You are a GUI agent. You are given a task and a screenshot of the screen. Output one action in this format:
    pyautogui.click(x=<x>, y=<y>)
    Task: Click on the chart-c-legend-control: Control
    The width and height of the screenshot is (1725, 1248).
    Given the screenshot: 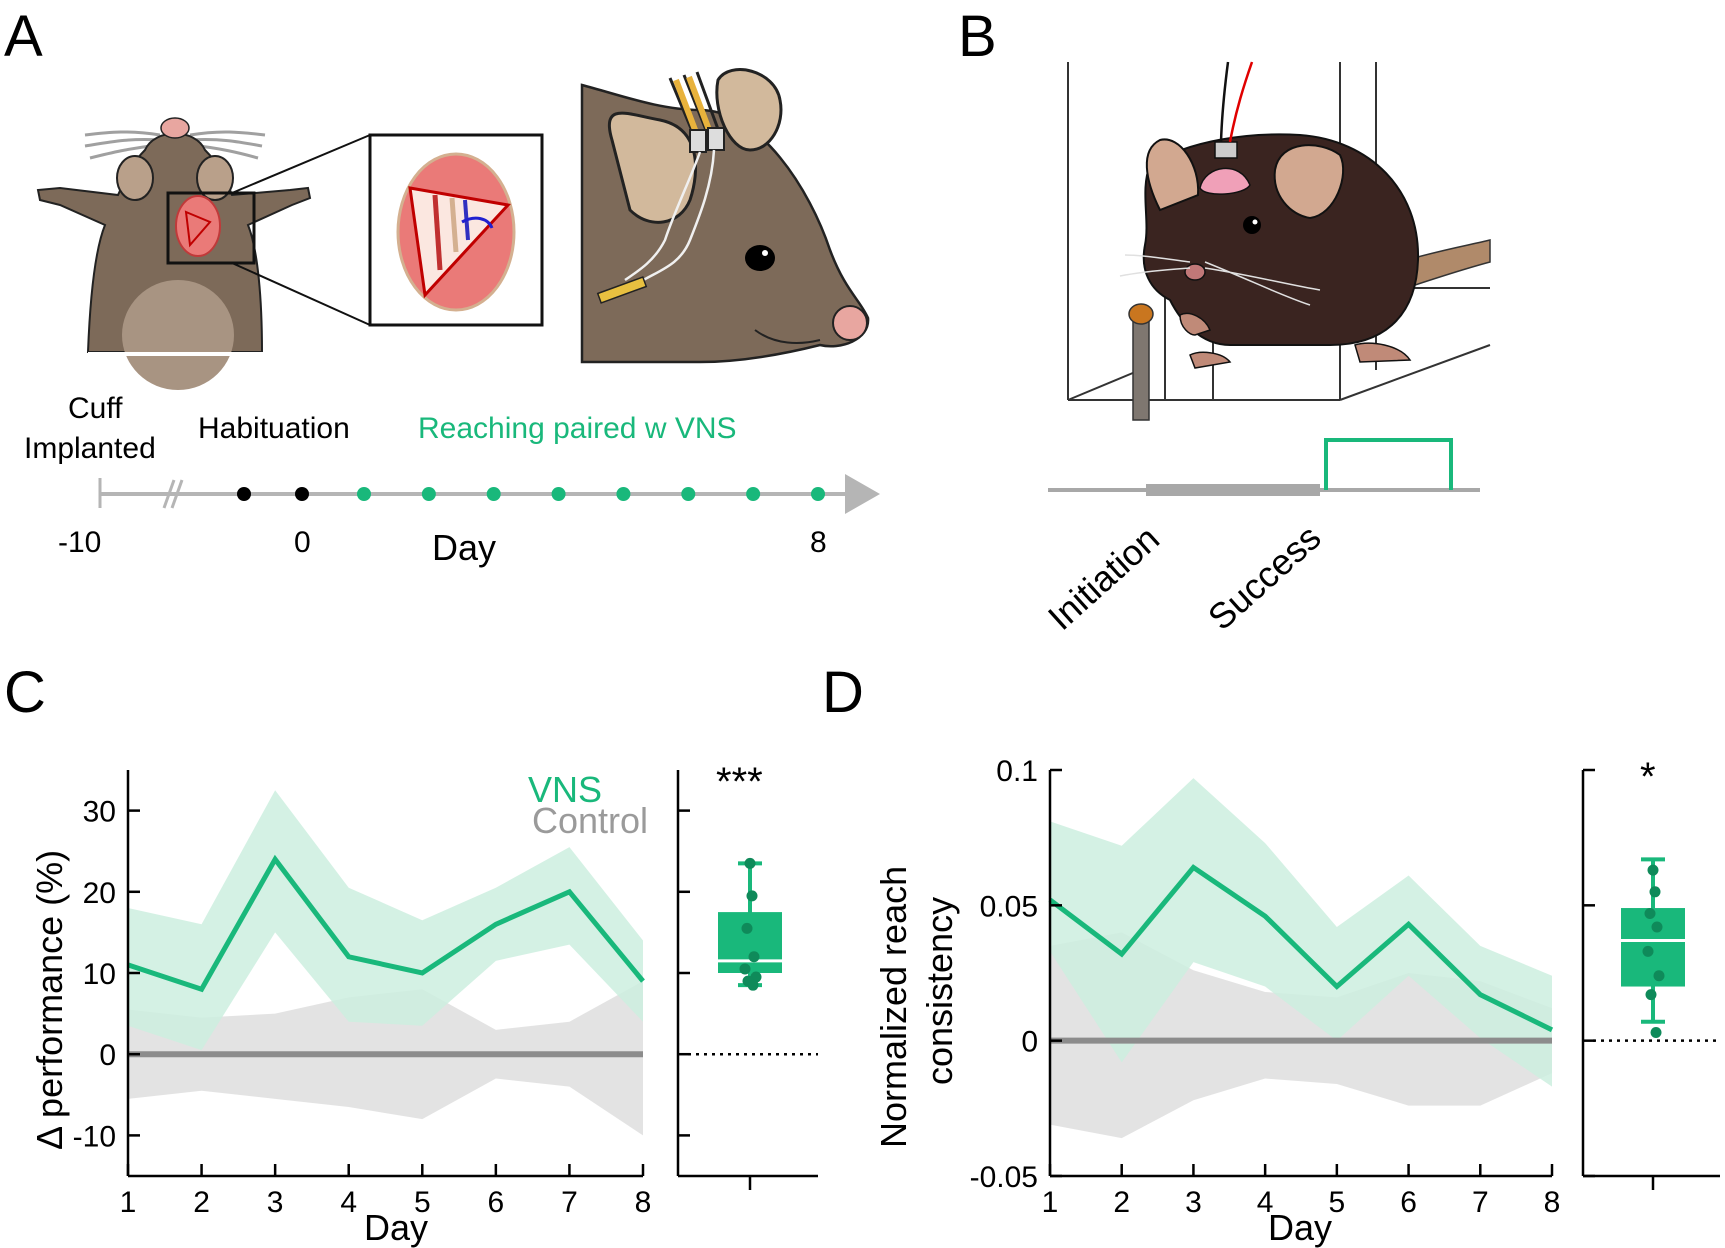 What is the action you would take?
    pyautogui.click(x=590, y=820)
    